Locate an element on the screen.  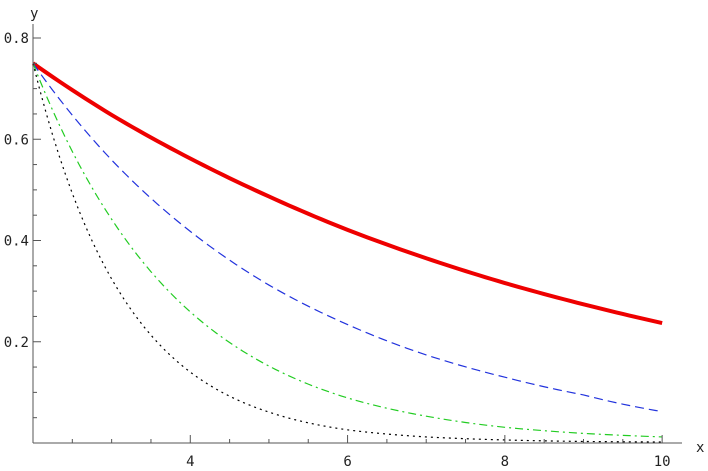
x-axis-label: x is located at coordinates (700, 448).